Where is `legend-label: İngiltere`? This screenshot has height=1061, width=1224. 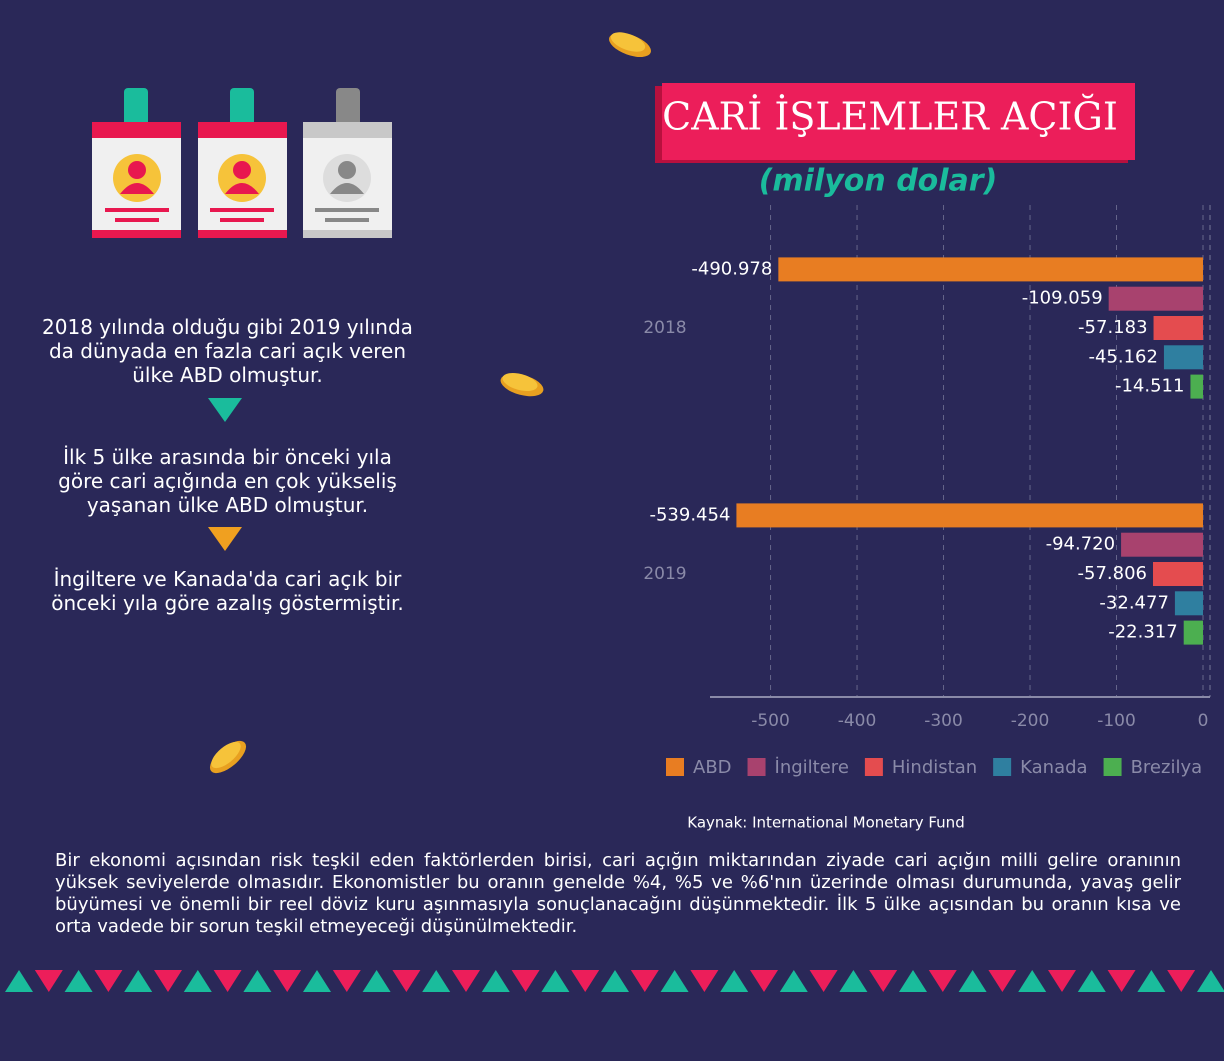
legend-label: İngiltere is located at coordinates (812, 767).